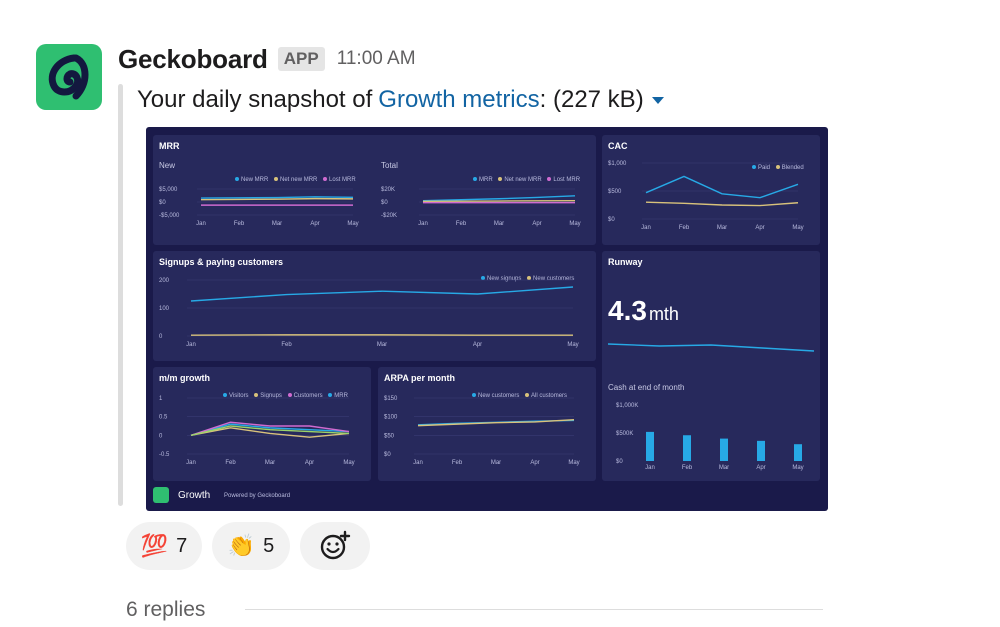 This screenshot has width=1000, height=627. I want to click on cash-bar-jan, so click(650, 446).